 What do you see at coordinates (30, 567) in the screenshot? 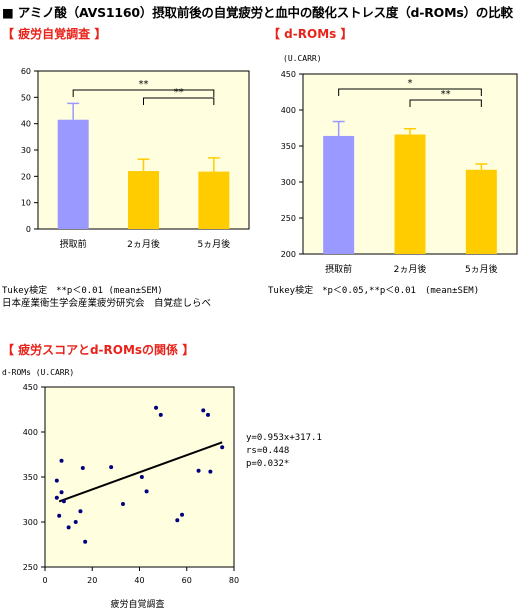
I see `relation-y-tick-label: 250` at bounding box center [30, 567].